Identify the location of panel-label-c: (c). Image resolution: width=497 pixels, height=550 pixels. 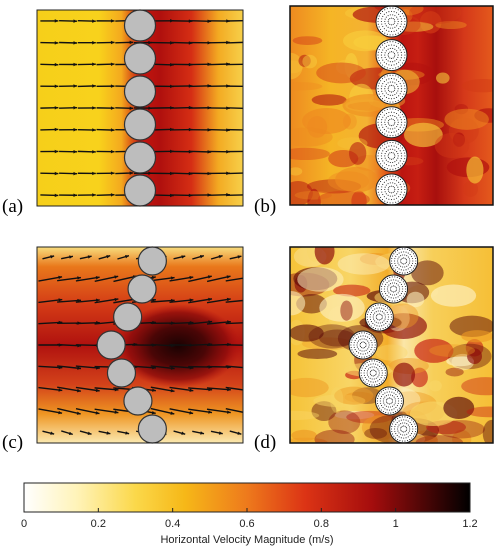
(12, 442).